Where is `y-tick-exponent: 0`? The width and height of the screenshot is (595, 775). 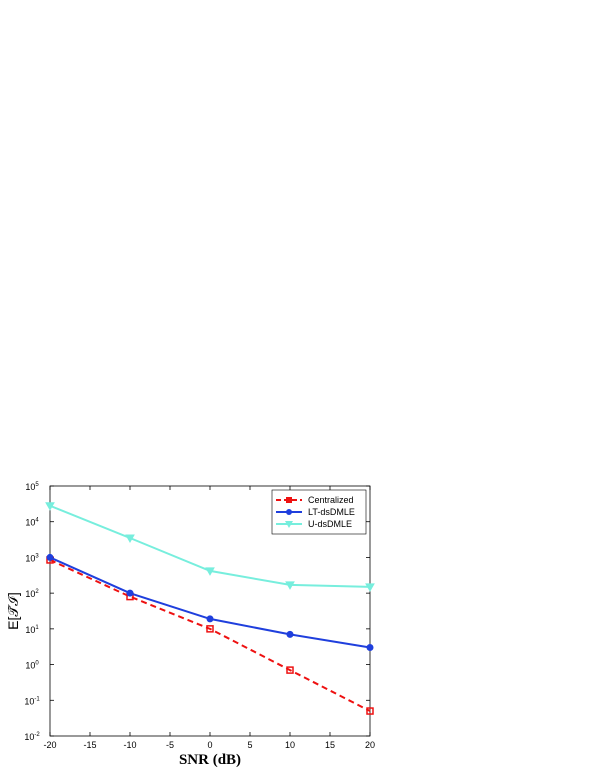 y-tick-exponent: 0 is located at coordinates (37, 664).